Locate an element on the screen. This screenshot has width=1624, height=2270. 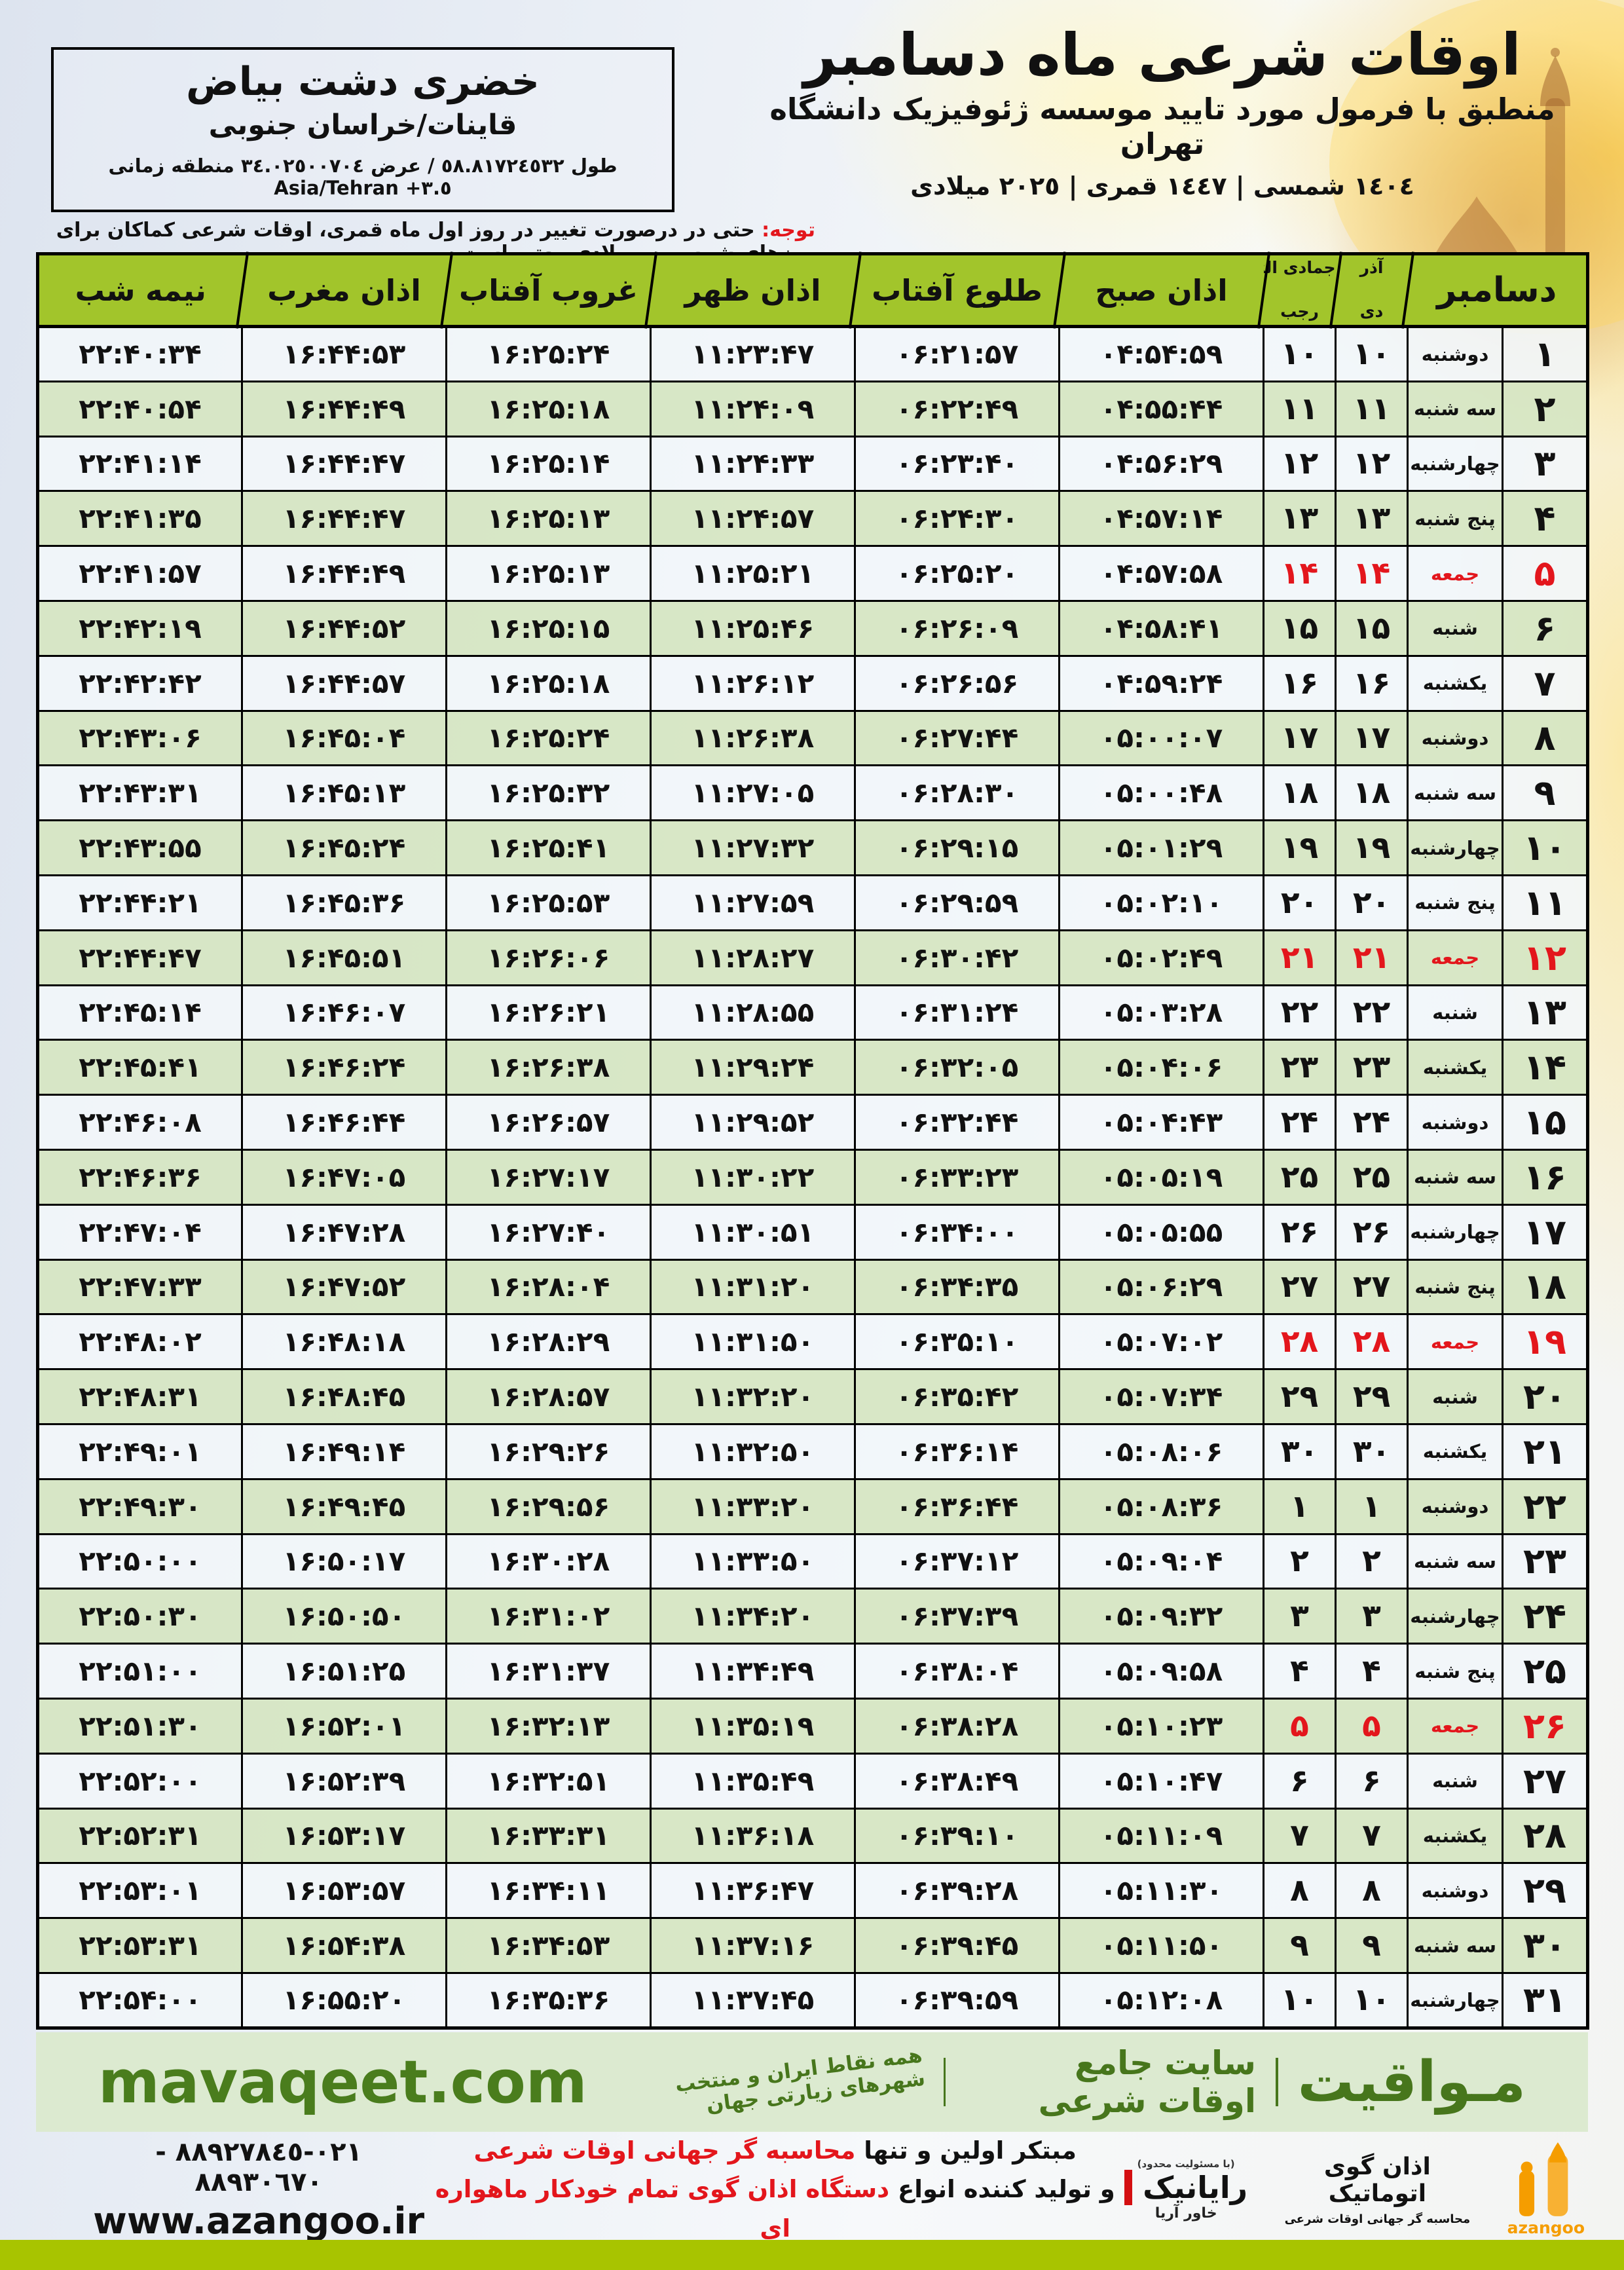
cell-ghorub-aftab: ۱۶:۲۶:۳۸ is located at coordinates (548, 1067).